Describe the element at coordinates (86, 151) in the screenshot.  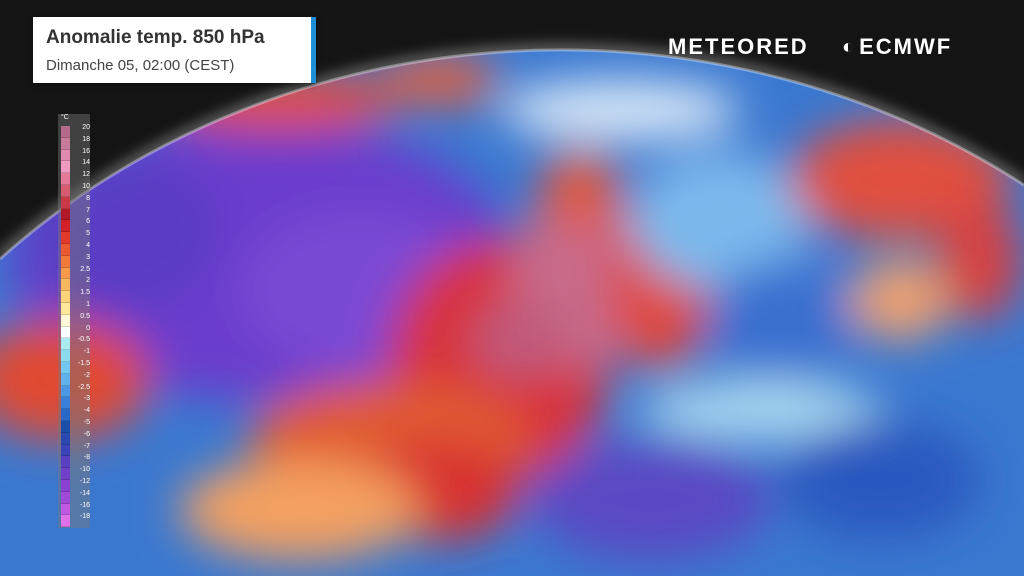
I see `legend-label: 16` at that location.